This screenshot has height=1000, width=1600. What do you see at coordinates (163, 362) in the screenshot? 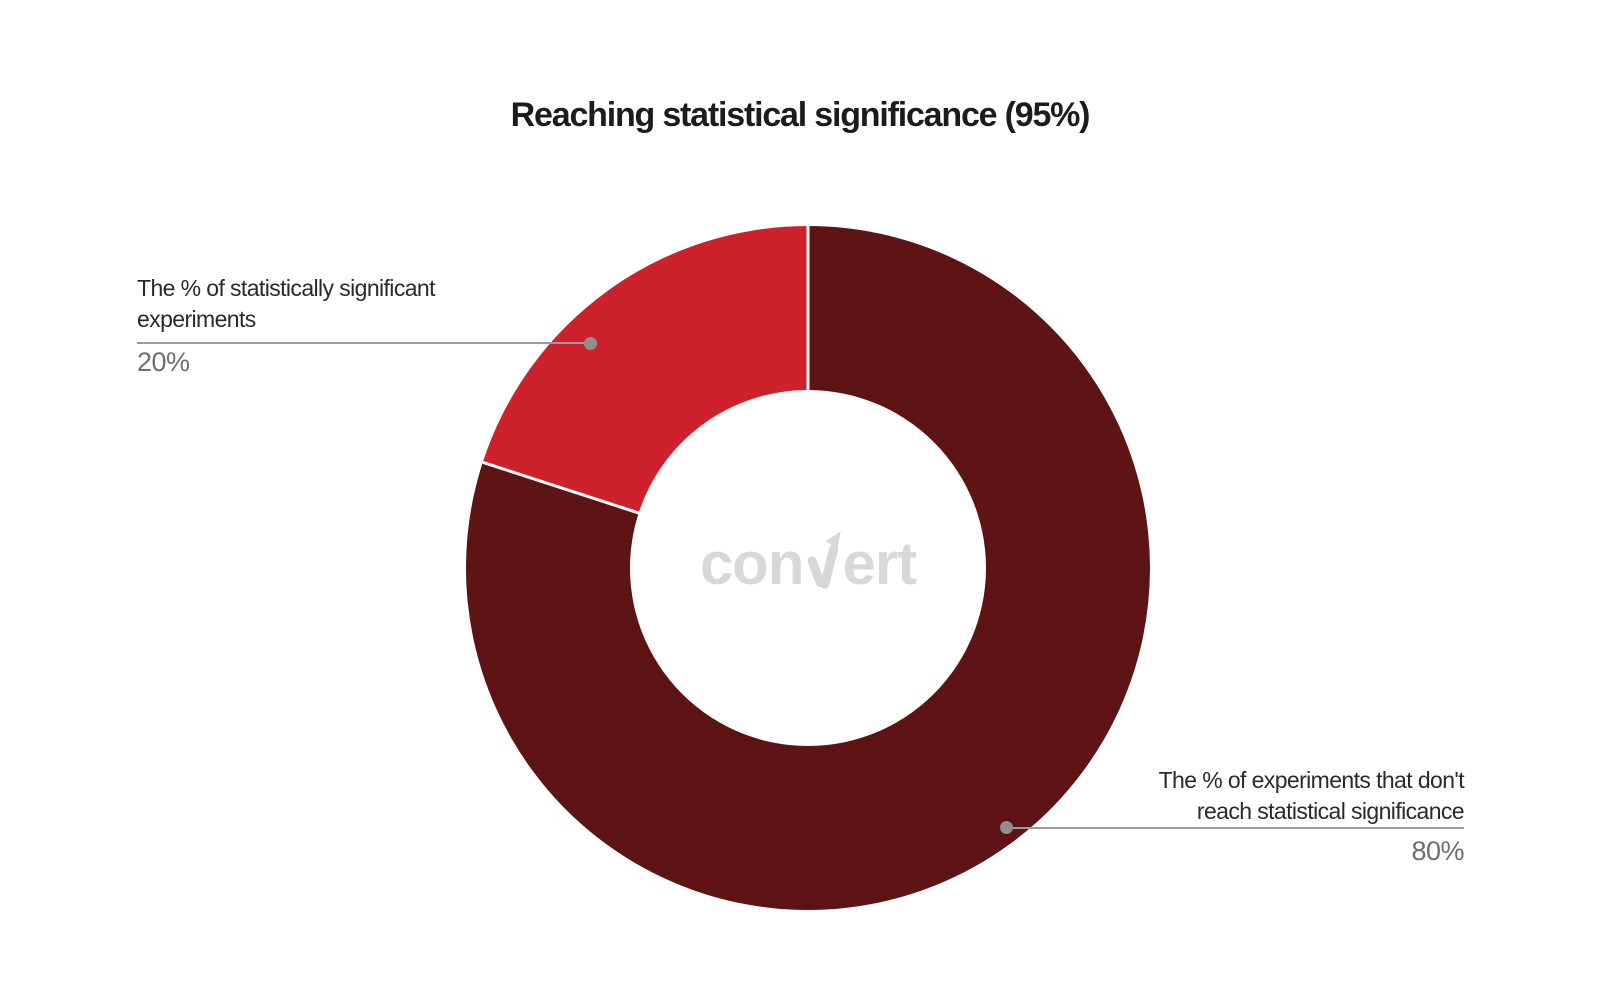
I see `annotation-significant-value: 20%` at bounding box center [163, 362].